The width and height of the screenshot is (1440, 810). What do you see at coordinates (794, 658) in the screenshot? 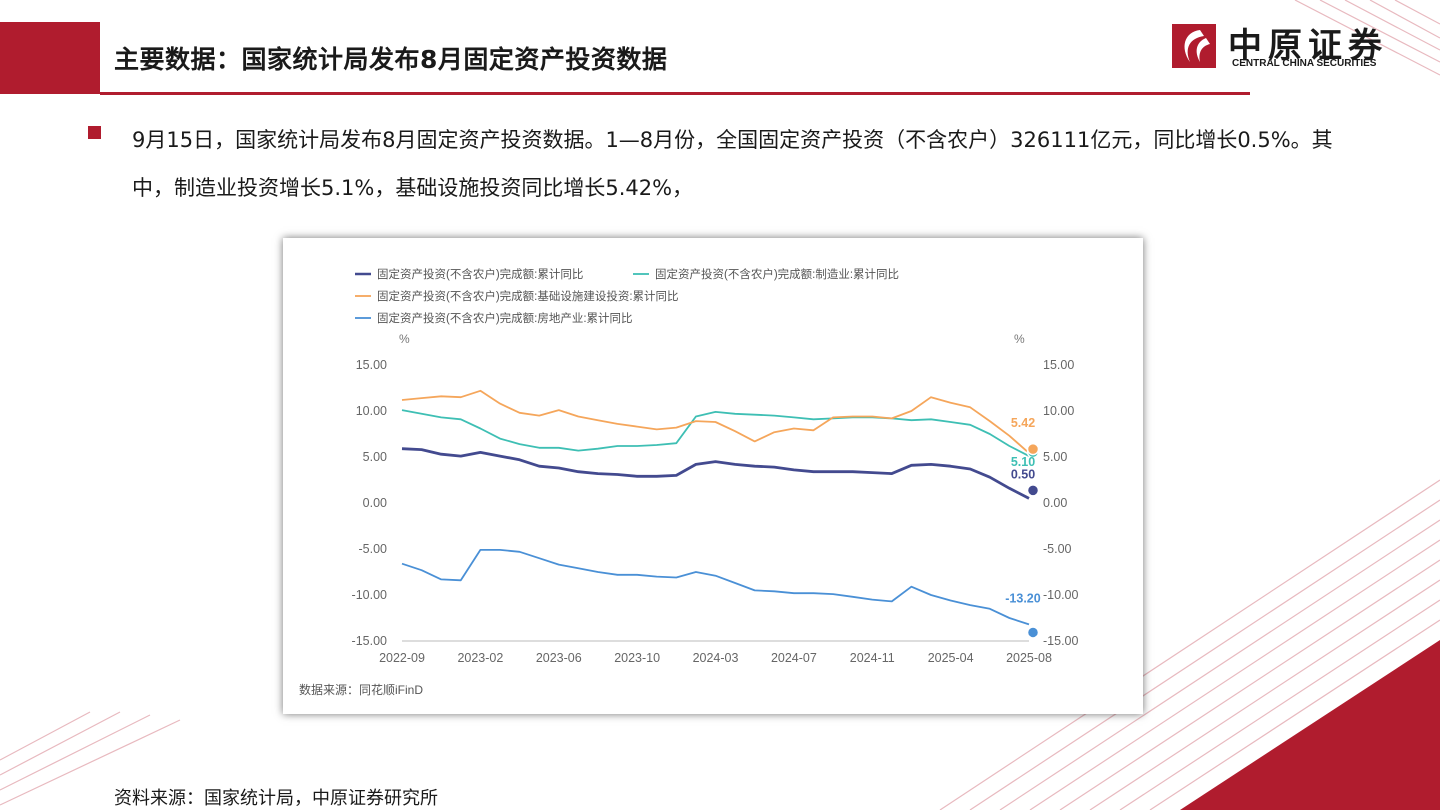
I see `x-tick-label: 2024-07` at bounding box center [794, 658].